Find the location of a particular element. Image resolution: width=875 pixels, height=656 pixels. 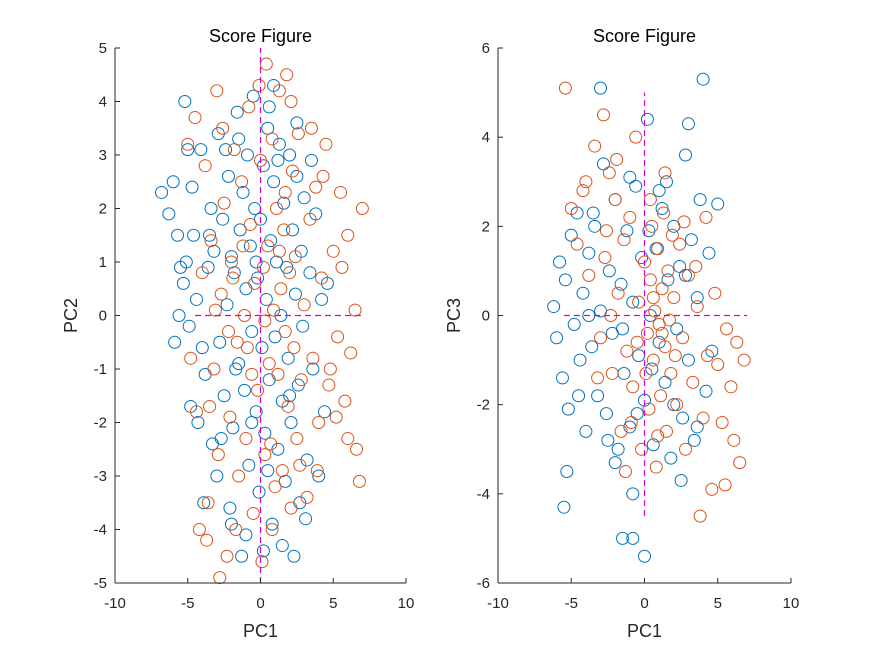

y-tick-label: 1 is located at coordinates (103, 262).